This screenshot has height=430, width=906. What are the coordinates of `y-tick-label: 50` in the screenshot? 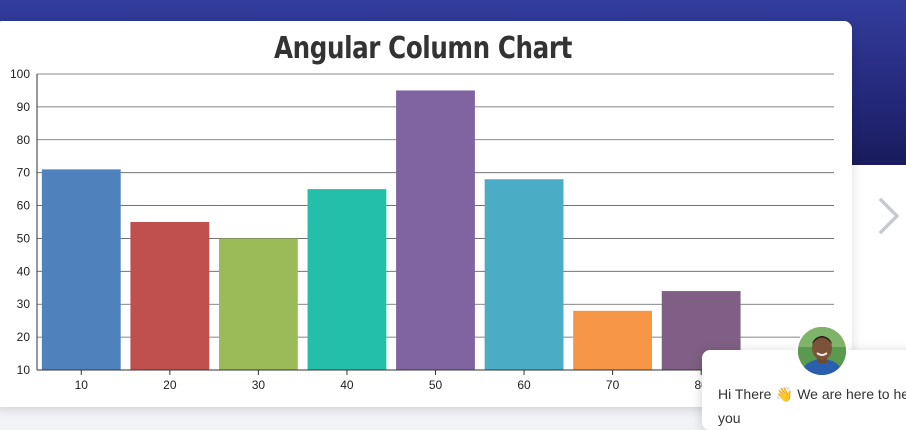 It's located at (24, 238).